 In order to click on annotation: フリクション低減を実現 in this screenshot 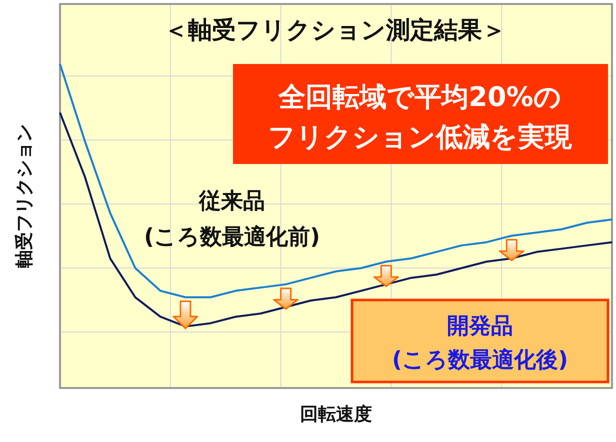, I will do `click(420, 137)`.